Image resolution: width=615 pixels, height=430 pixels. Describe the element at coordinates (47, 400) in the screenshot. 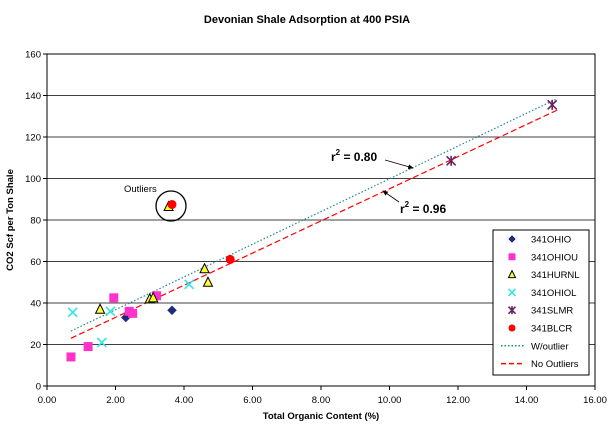

I see `x-tick-label: 0.00` at that location.